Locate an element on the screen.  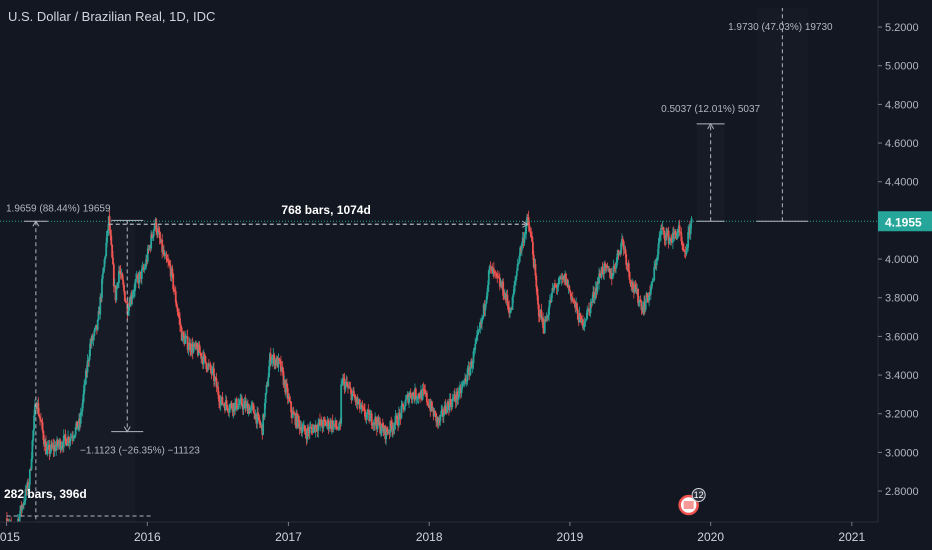
measure-88pct: 1.9659 (88.44%) 19659 is located at coordinates (70, 362).